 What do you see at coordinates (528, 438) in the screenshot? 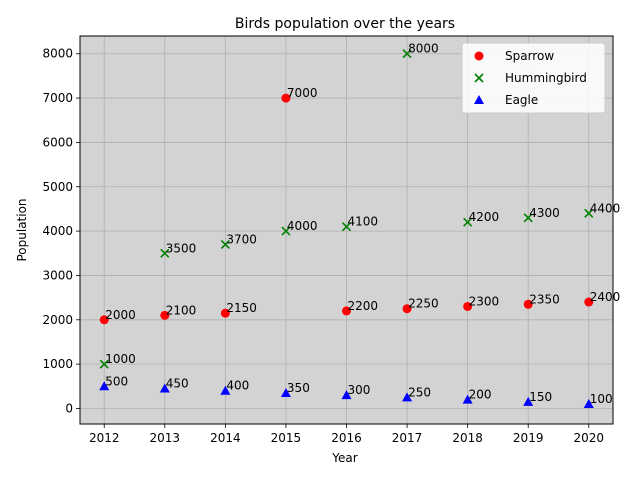
I see `x-tick-label: 2019` at bounding box center [528, 438].